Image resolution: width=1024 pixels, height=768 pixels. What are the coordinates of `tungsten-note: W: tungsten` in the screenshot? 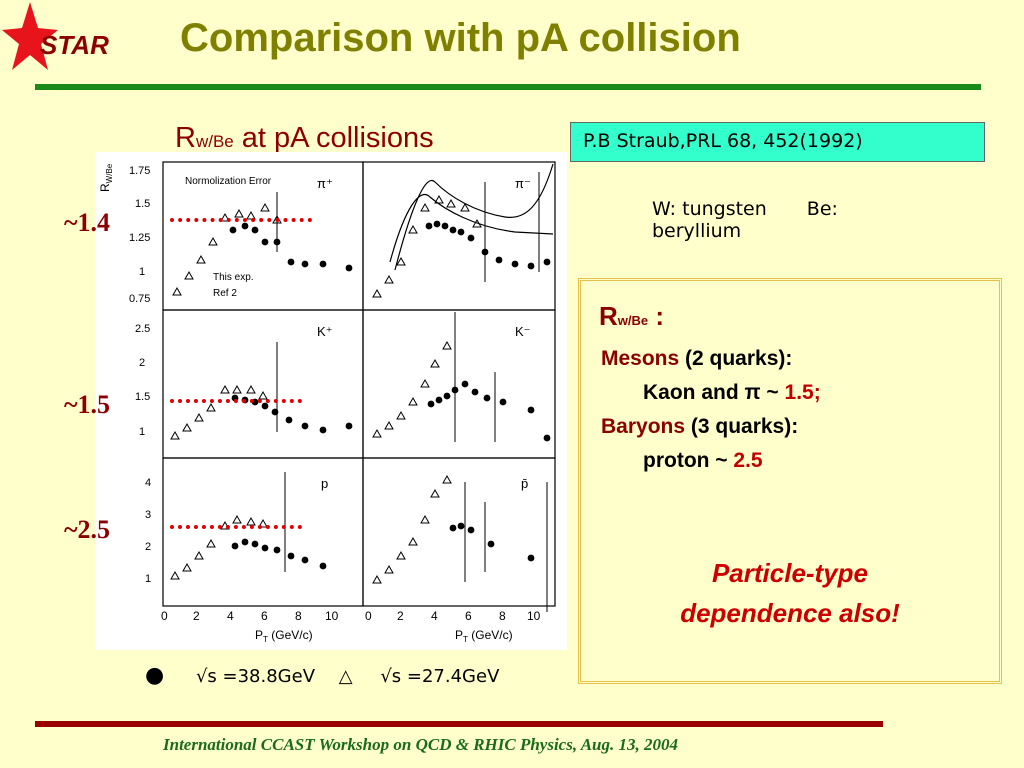 It's located at (709, 209).